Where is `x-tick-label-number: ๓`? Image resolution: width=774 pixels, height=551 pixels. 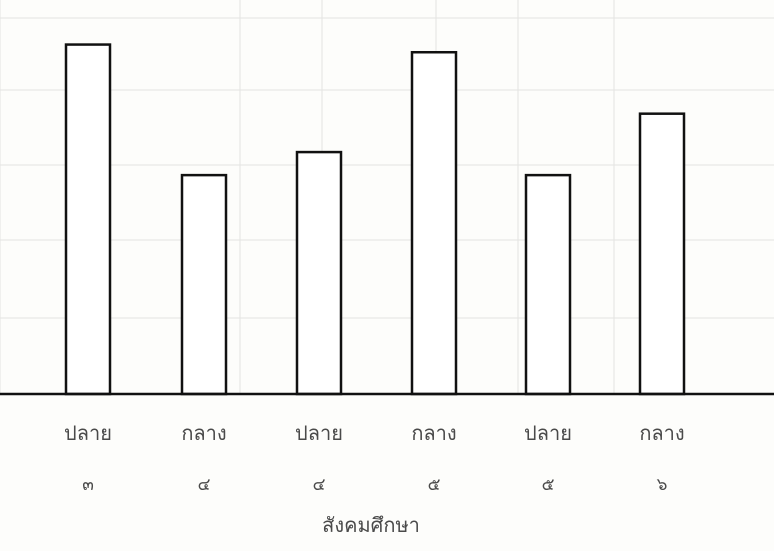 x-tick-label-number: ๓ is located at coordinates (88, 485).